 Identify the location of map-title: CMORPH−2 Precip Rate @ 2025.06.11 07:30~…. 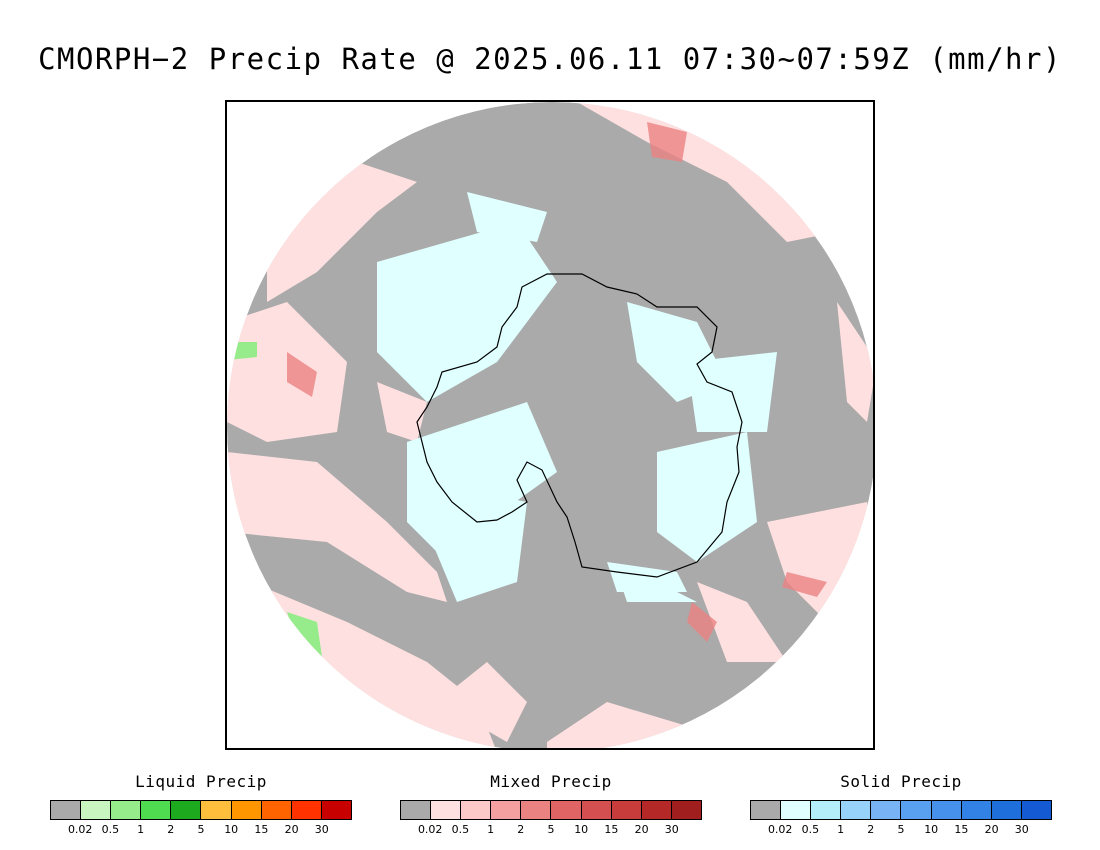
(550, 59).